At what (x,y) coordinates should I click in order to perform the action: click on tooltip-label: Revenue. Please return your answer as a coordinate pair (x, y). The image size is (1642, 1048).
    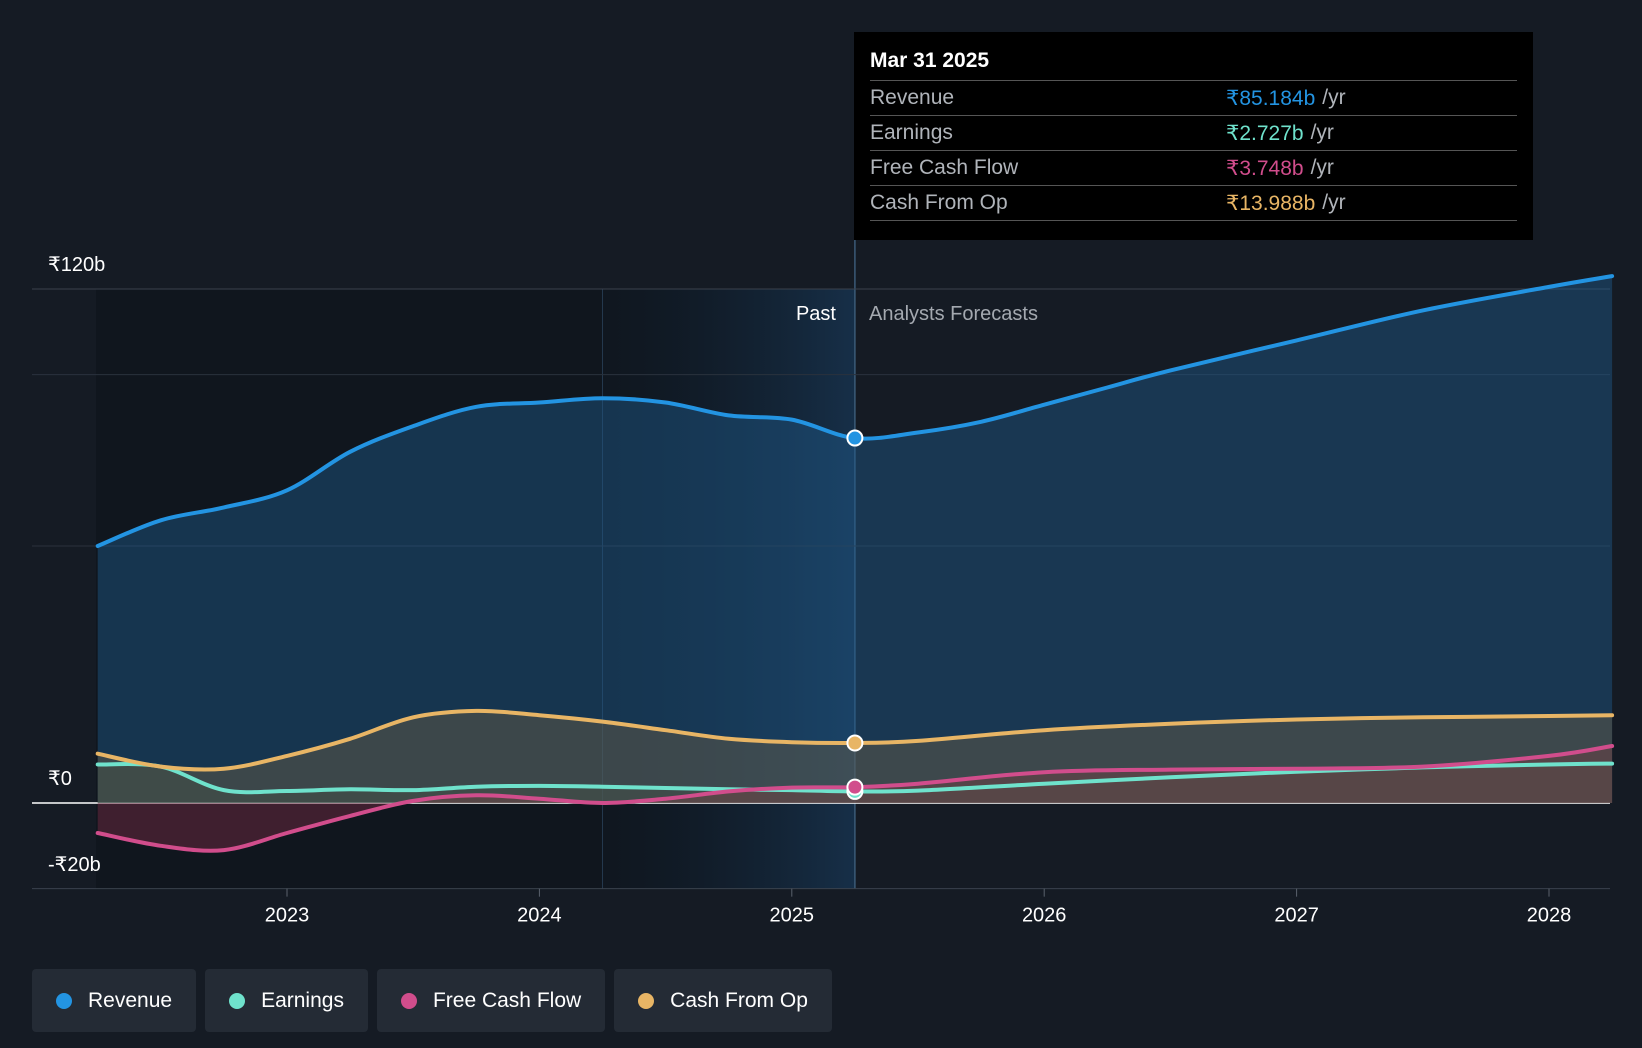
    Looking at the image, I should click on (912, 97).